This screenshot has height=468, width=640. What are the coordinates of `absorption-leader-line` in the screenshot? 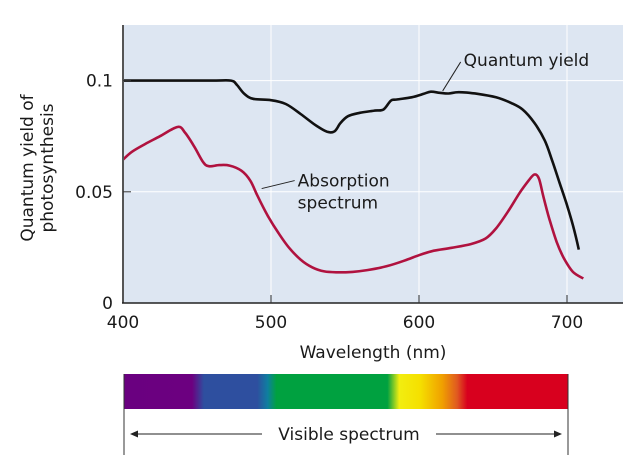 It's located at (278, 185).